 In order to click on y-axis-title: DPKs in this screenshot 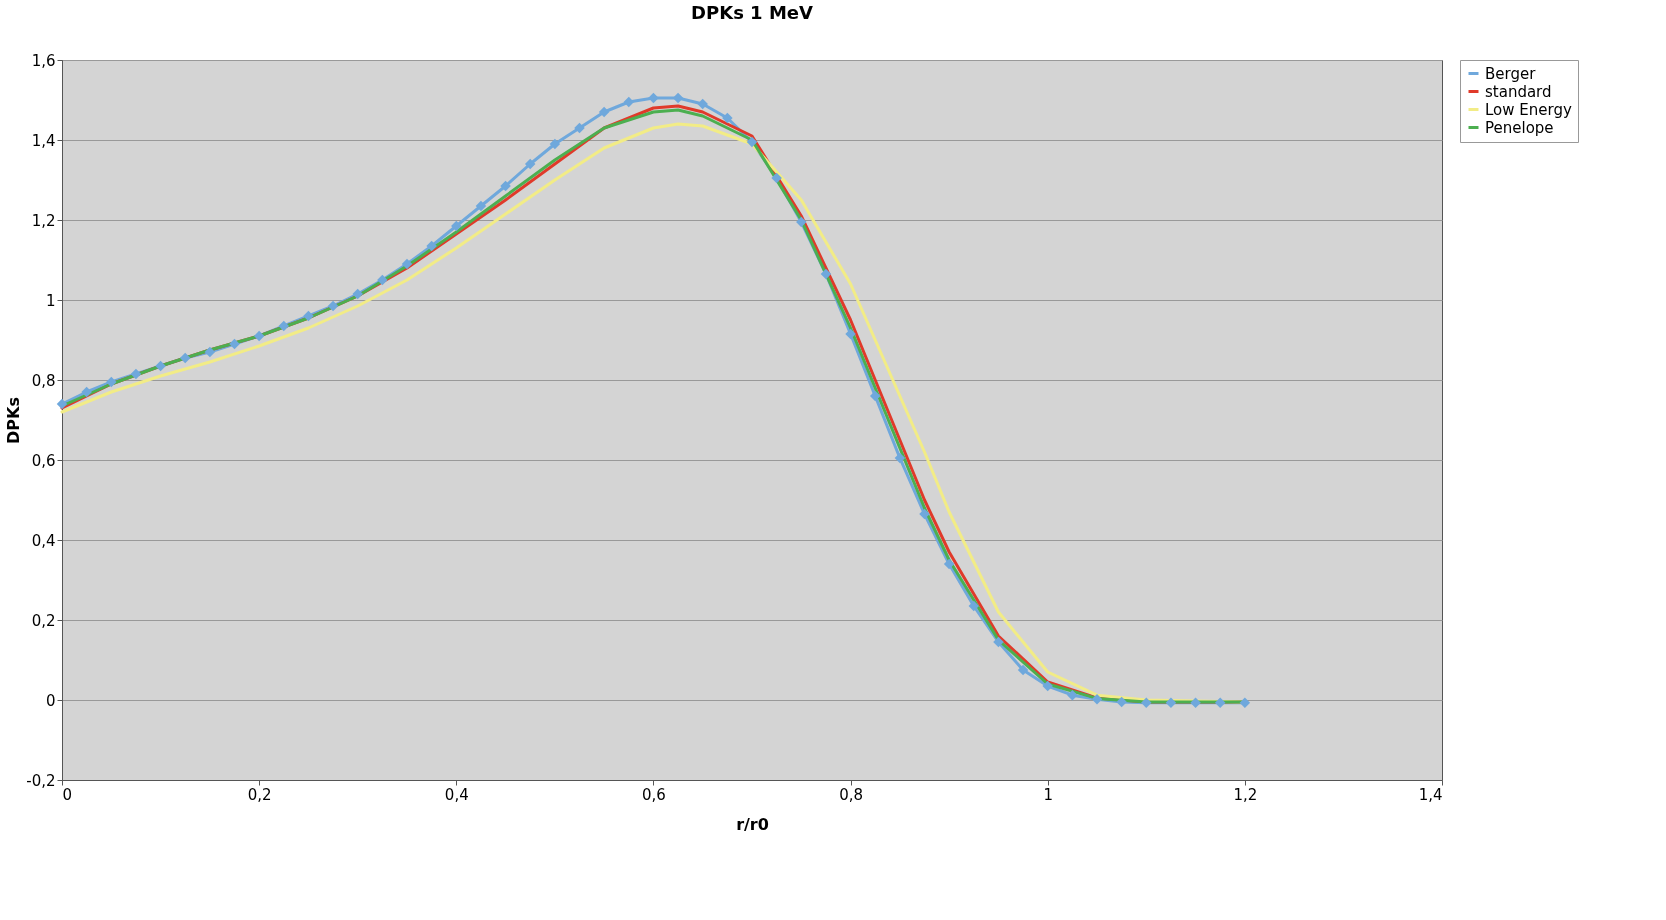, I will do `click(14, 420)`.